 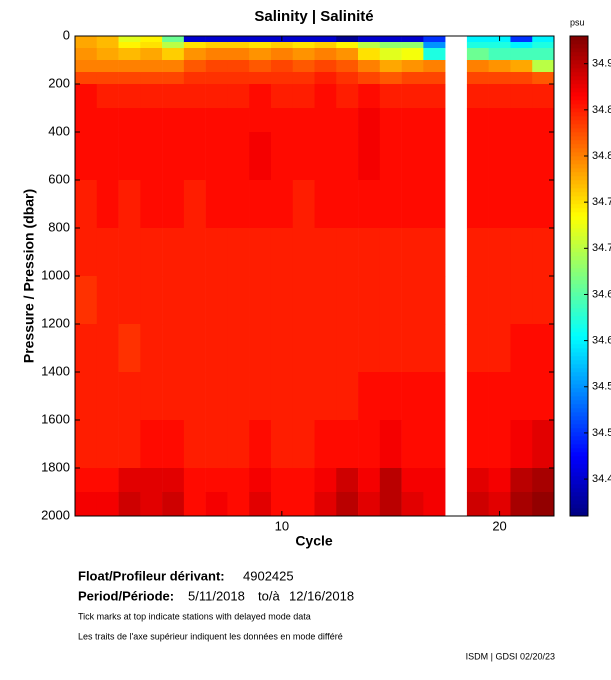 What do you see at coordinates (66, 34) in the screenshot?
I see `y-tick-label: 0` at bounding box center [66, 34].